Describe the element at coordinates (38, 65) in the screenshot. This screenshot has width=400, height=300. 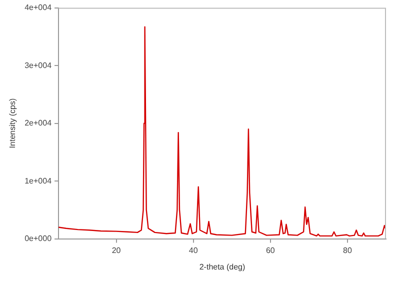
I see `y-tick-label: 3e+004` at that location.